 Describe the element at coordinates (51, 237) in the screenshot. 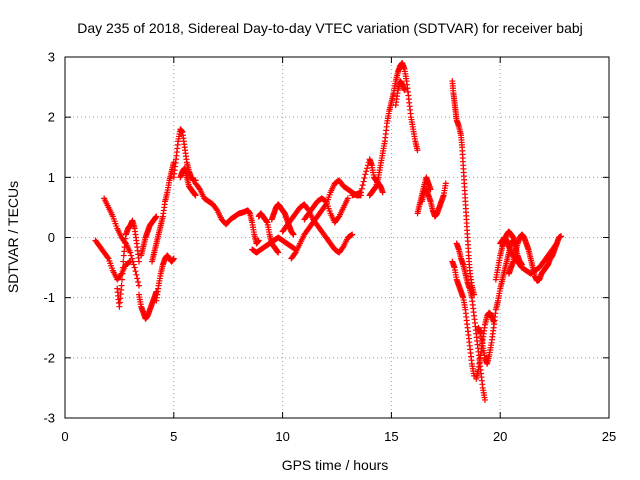

I see `y-tick-label: 0` at that location.